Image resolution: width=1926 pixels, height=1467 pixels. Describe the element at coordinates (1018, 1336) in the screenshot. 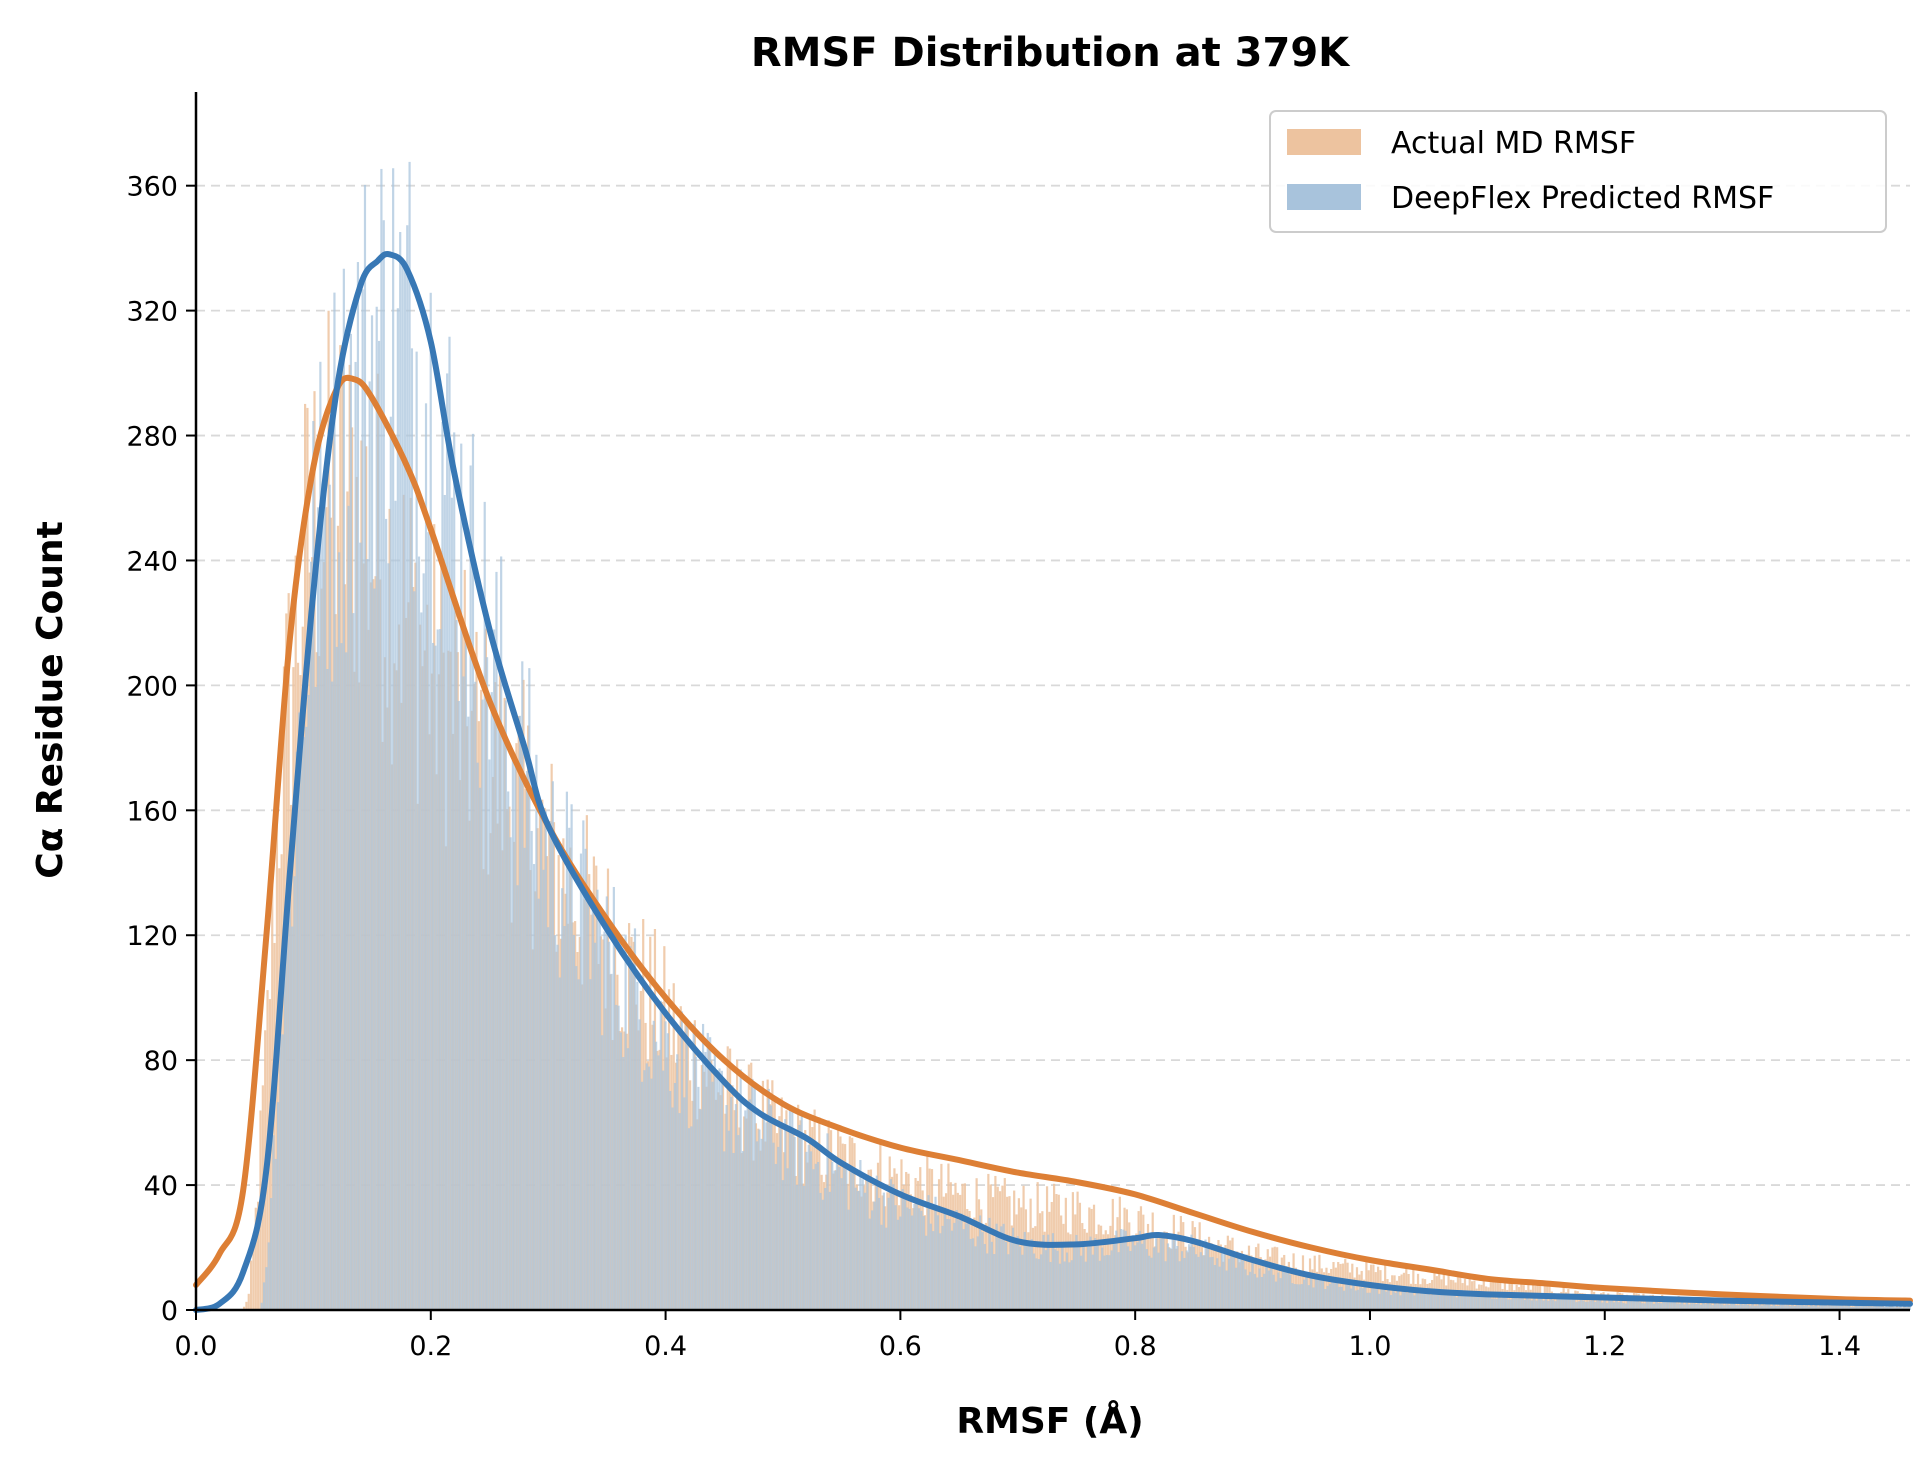

I see `x-ticks: 0.0 0.2 0.4 0.6 0.8 1.0 1.2 1.4` at that location.